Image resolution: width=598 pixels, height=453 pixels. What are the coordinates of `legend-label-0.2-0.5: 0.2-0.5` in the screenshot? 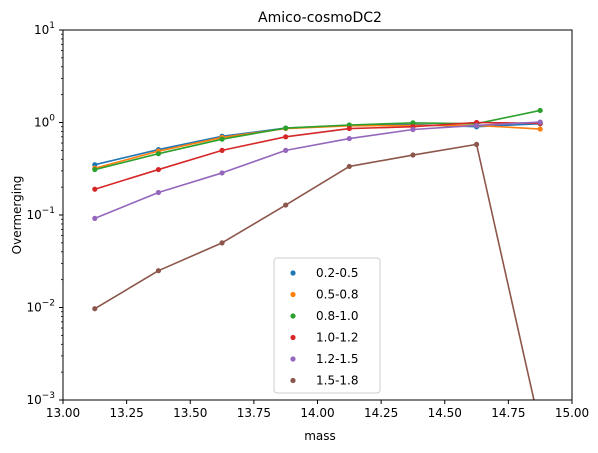 It's located at (337, 273).